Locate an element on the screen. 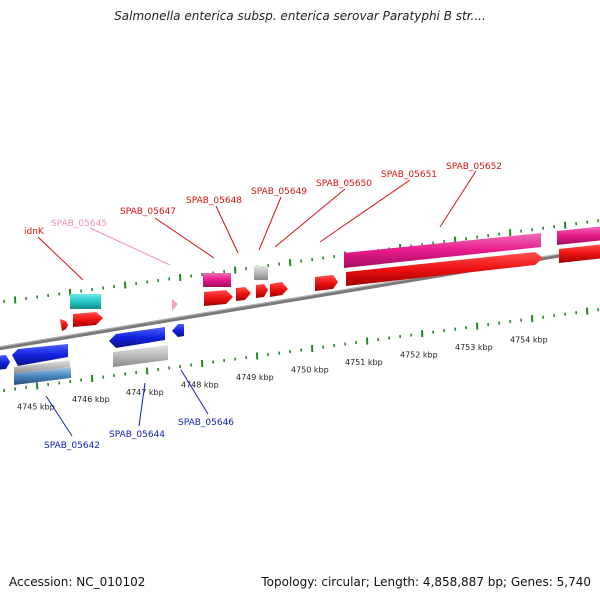  position-tick-label: 4752 kbp is located at coordinates (419, 355).